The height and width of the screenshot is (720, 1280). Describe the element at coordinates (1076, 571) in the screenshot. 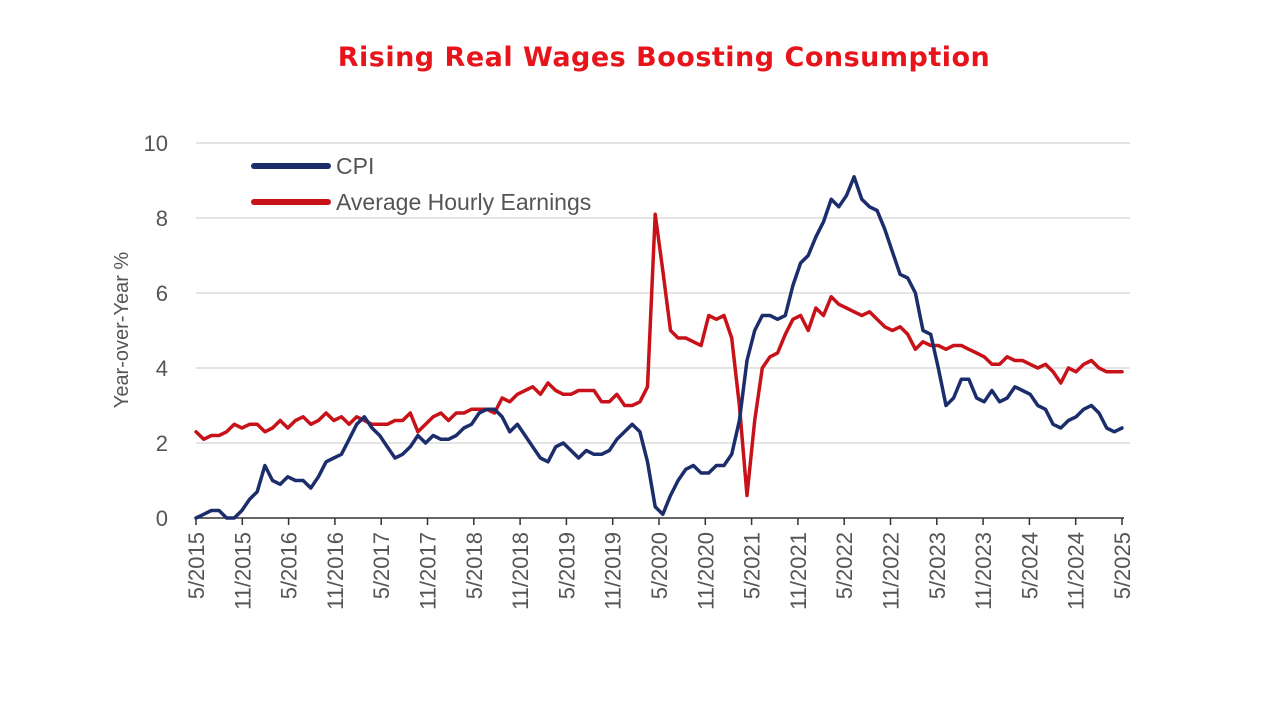

I see `x-tick-label: 11/2024` at that location.